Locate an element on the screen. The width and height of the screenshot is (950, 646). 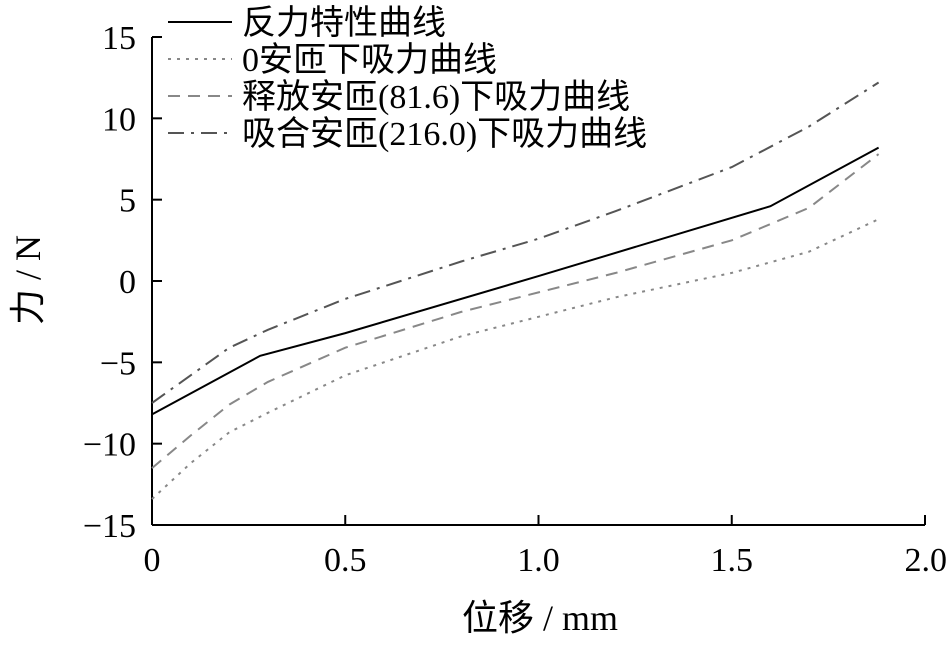
y-tick-label: −5 is located at coordinates (118, 363).